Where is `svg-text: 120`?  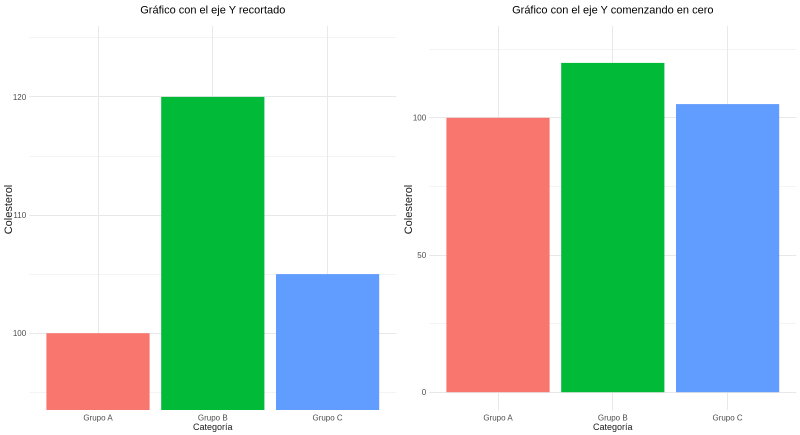 svg-text: 120 is located at coordinates (20, 97).